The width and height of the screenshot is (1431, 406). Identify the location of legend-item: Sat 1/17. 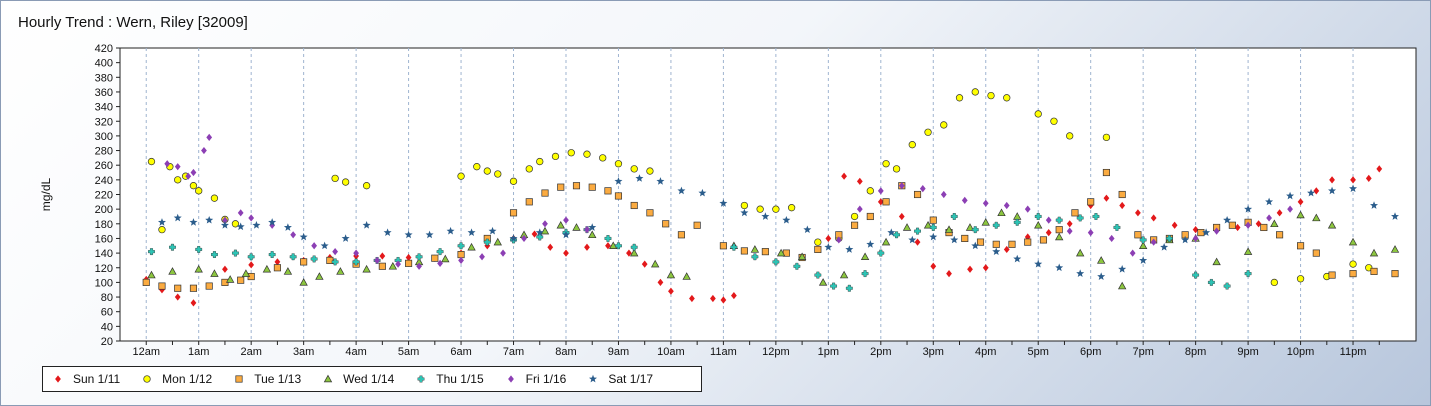
(620, 379).